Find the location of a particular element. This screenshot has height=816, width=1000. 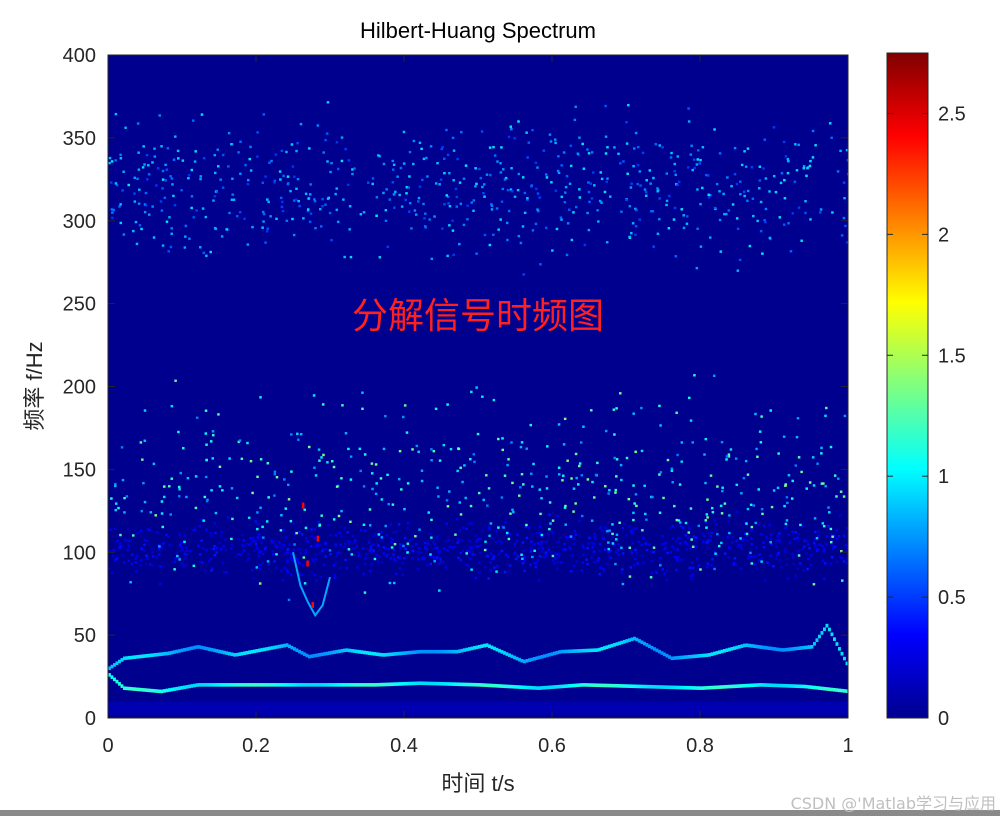

transient-peak is located at coordinates (312, 604).